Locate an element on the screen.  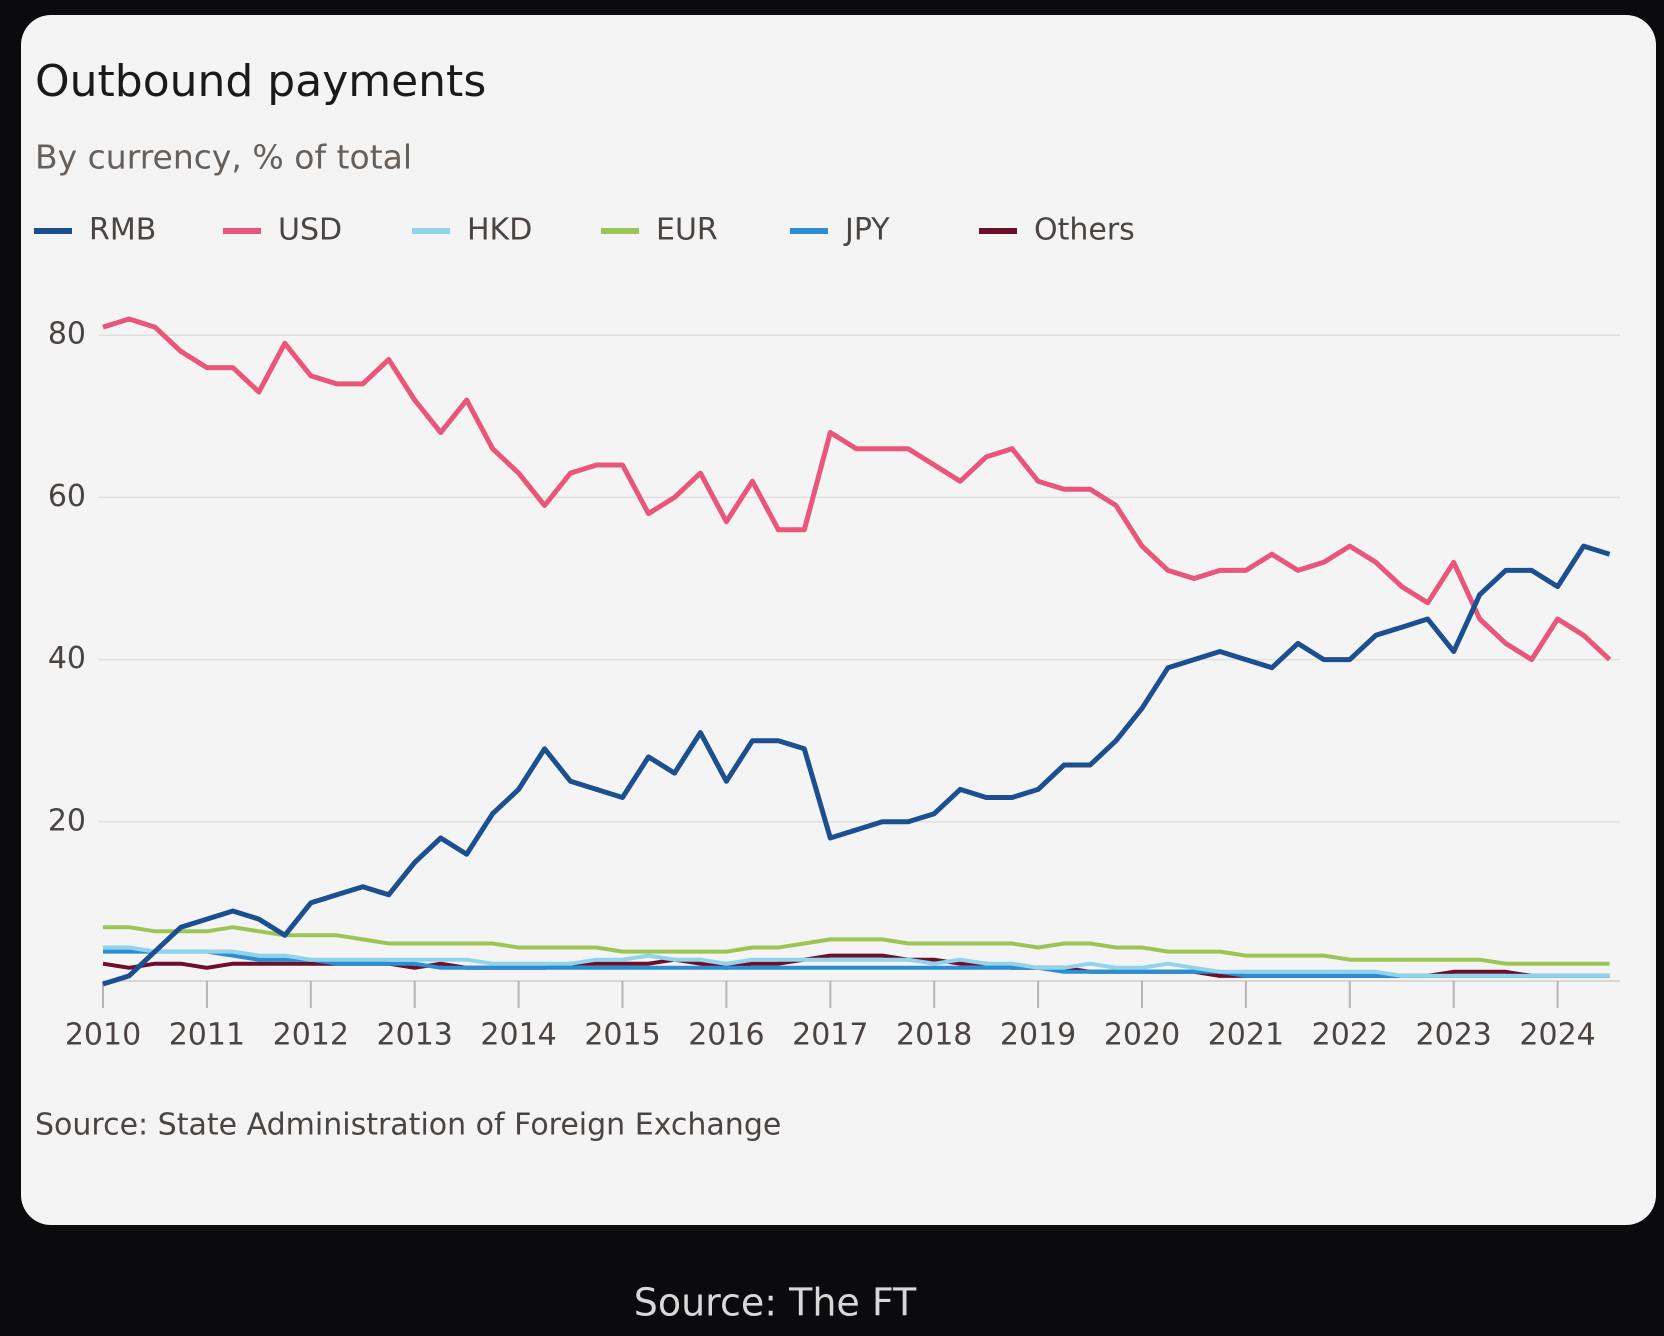
x-tick-label: 2018 is located at coordinates (934, 1035).